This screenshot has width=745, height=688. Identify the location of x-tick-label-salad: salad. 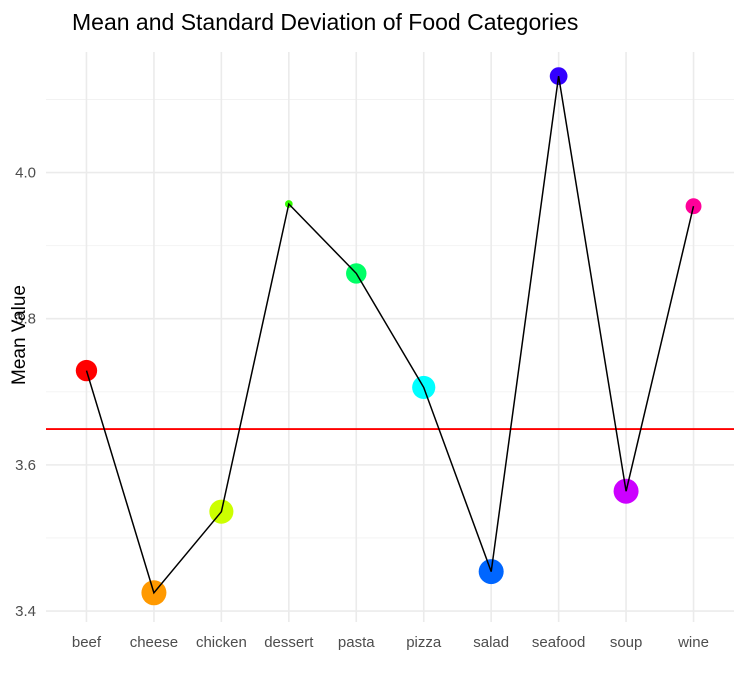
(491, 642).